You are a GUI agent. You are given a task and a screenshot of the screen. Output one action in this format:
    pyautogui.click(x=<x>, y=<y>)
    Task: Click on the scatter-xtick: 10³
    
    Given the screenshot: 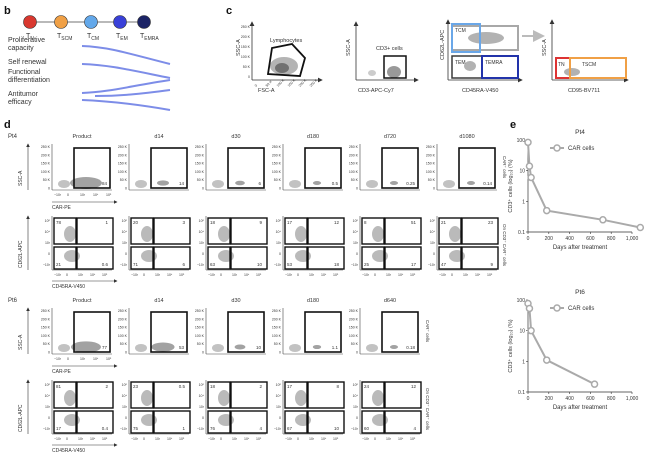 What is the action you would take?
    pyautogui.click(x=83, y=195)
    